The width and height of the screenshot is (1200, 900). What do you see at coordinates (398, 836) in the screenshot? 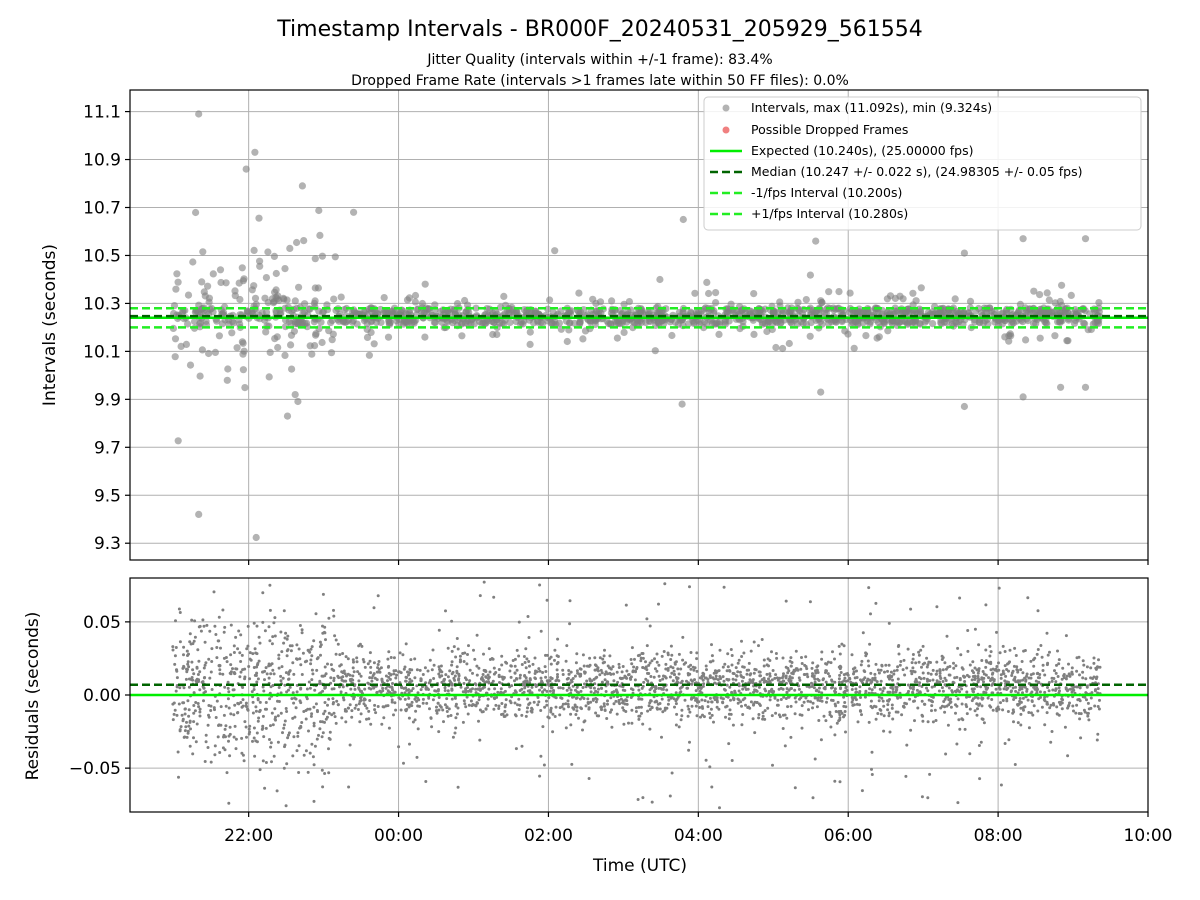
I see `time-tick-label: 00:00` at bounding box center [398, 836].